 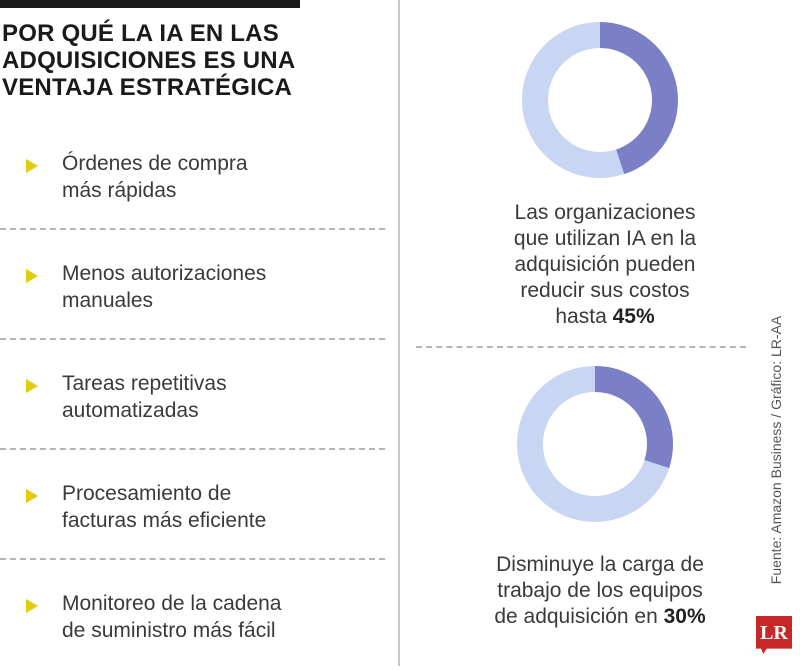 I want to click on section-divider, so click(x=581, y=347).